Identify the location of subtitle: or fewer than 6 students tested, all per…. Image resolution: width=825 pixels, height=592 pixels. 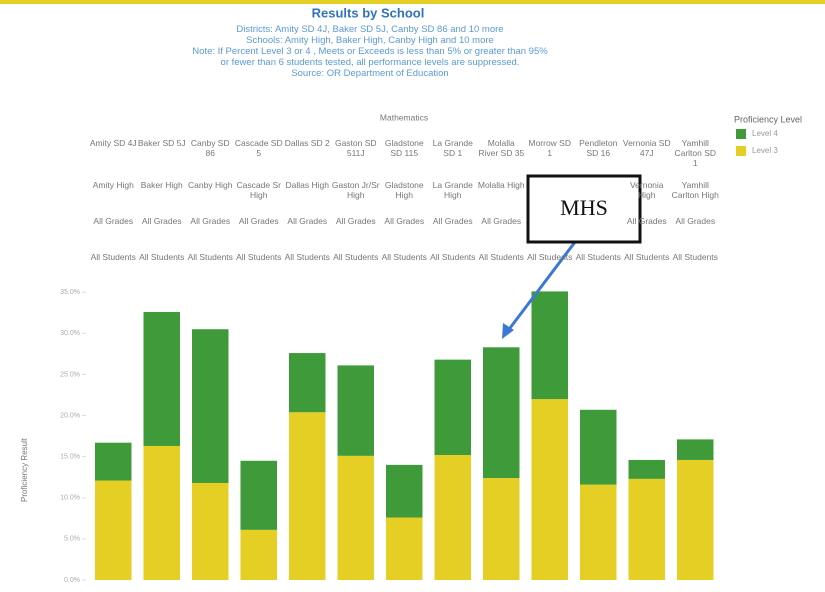
(370, 62).